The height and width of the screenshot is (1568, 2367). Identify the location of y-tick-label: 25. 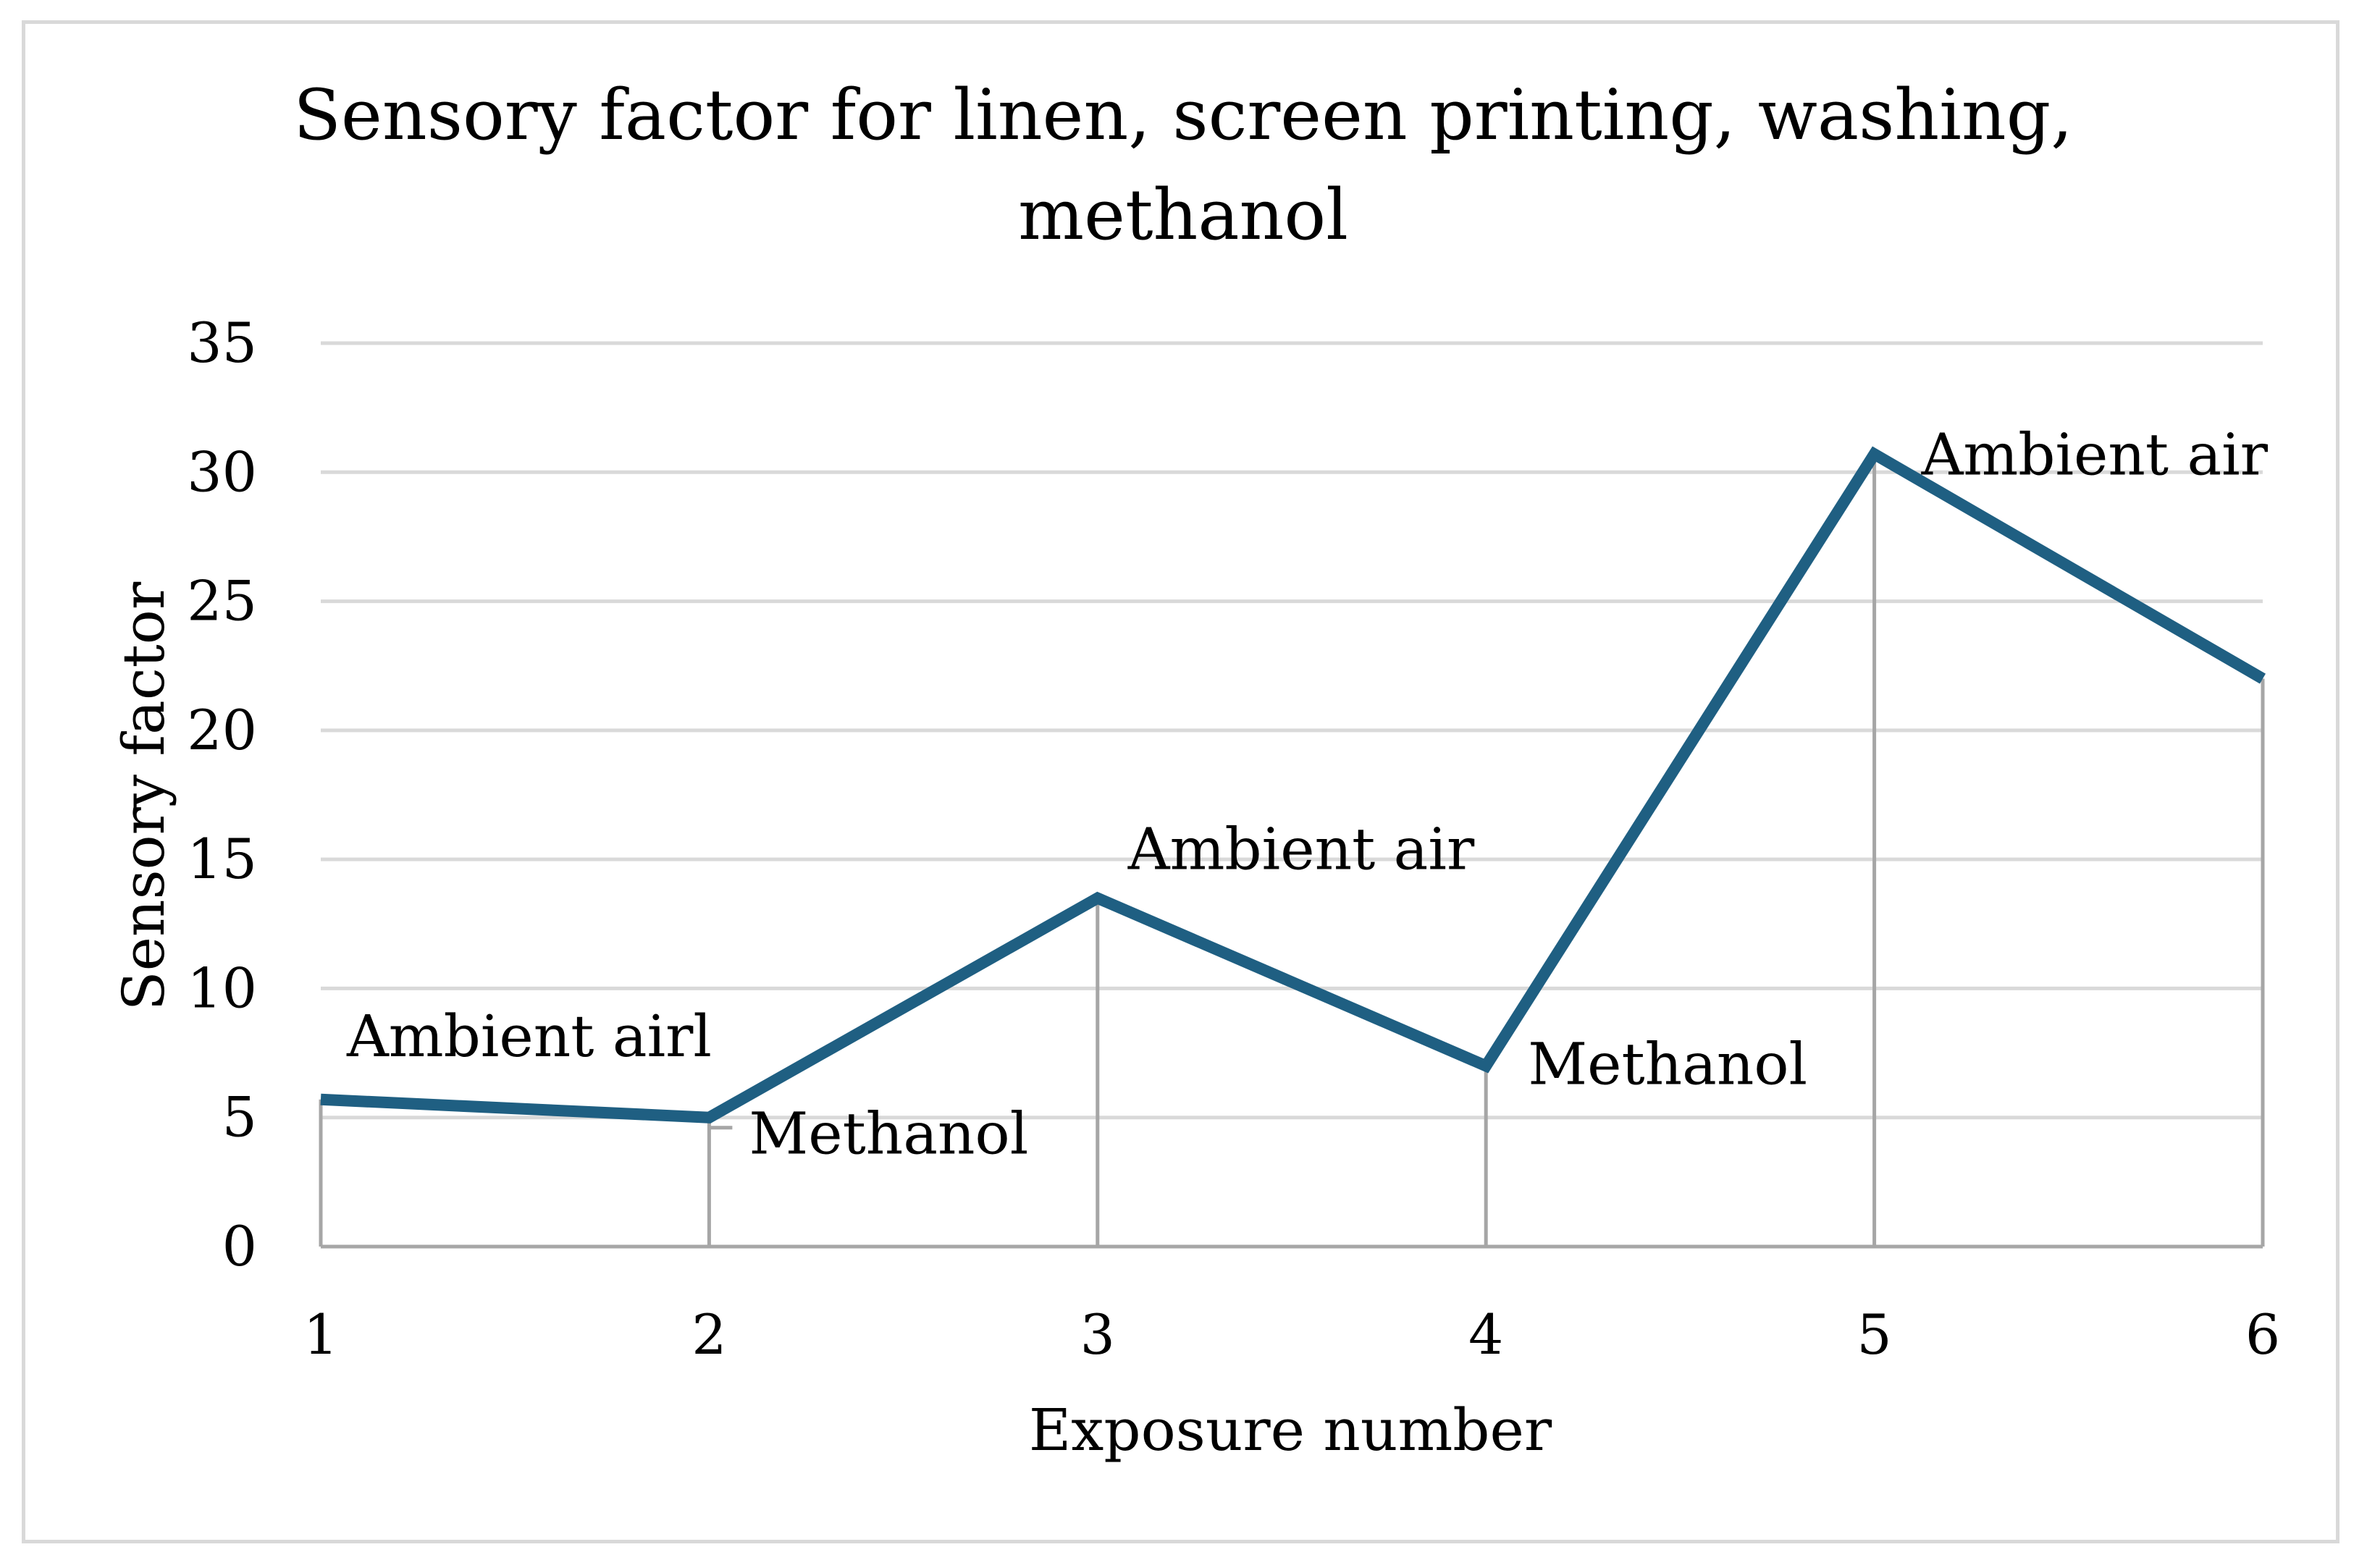
(222, 601).